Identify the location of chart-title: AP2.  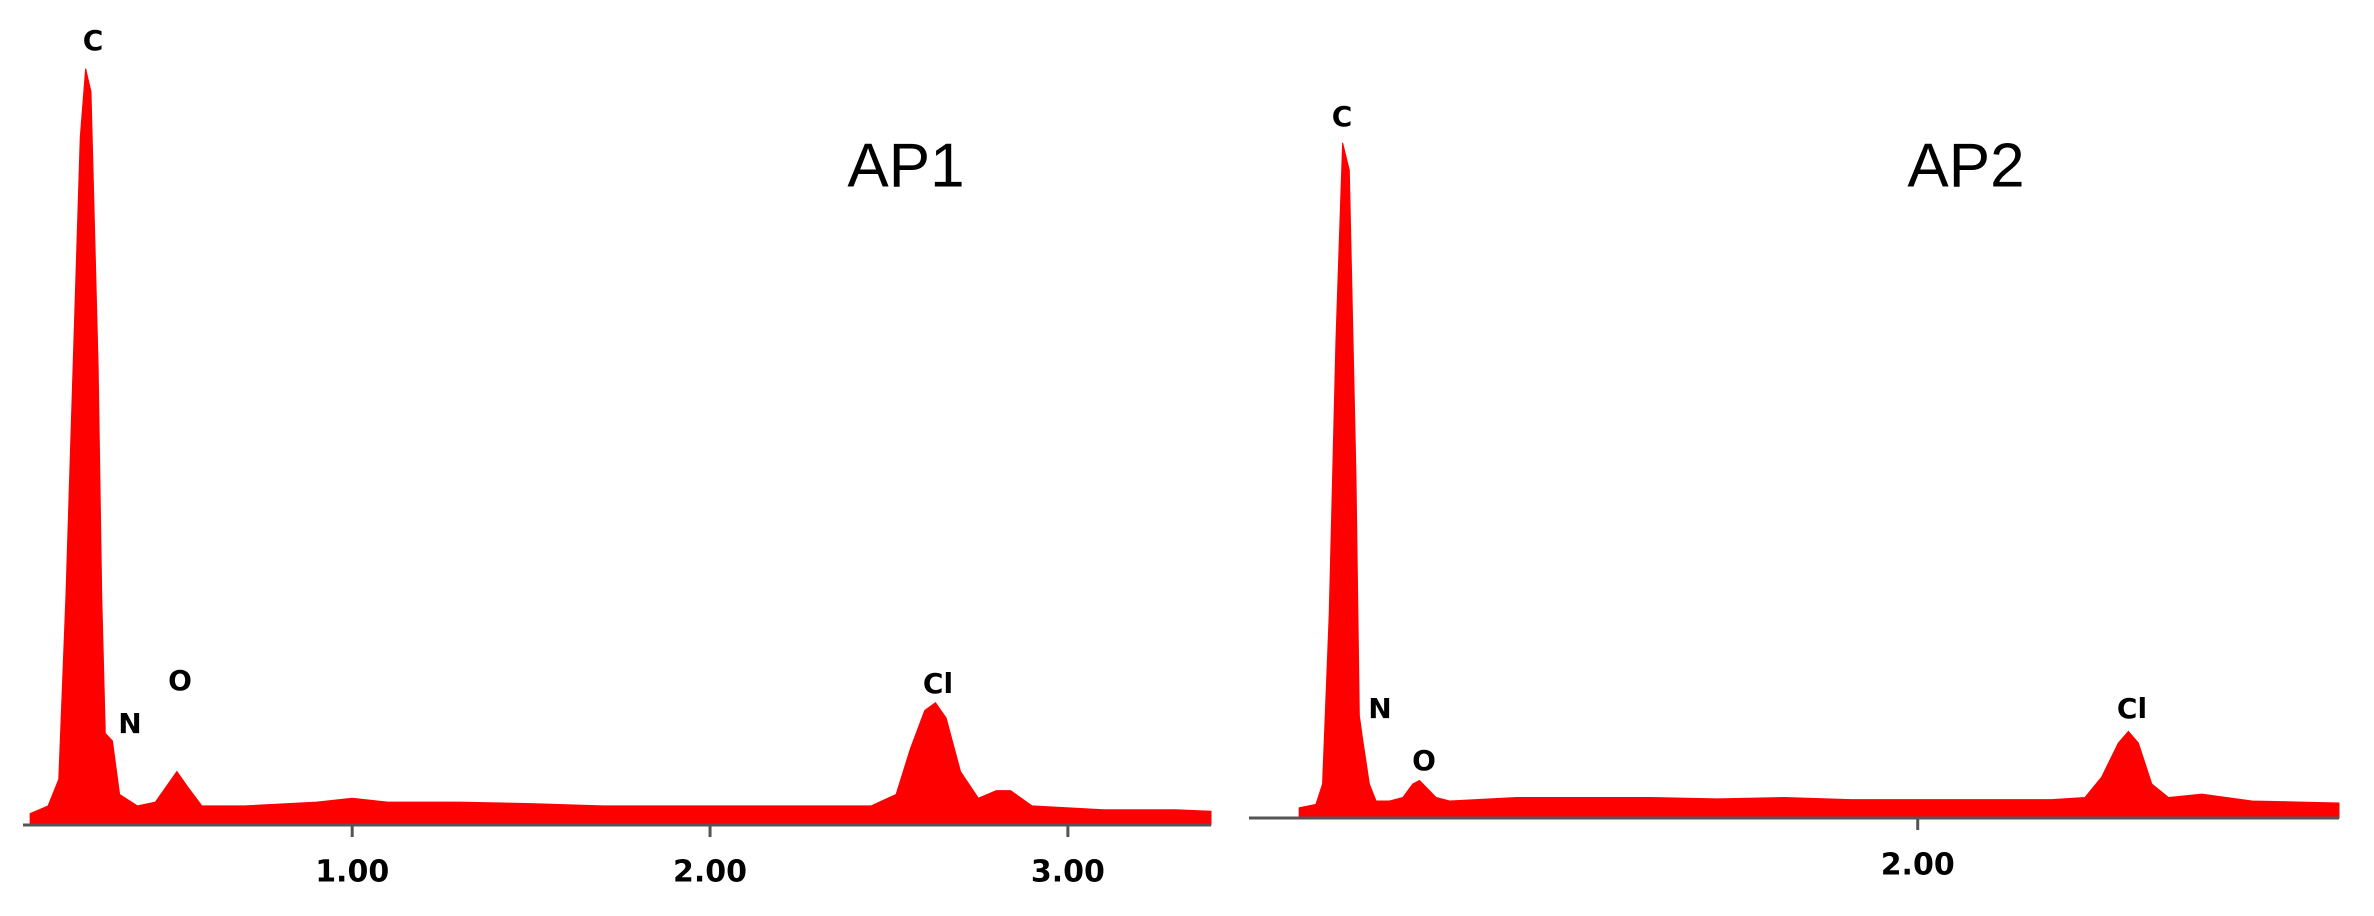
(1965, 165).